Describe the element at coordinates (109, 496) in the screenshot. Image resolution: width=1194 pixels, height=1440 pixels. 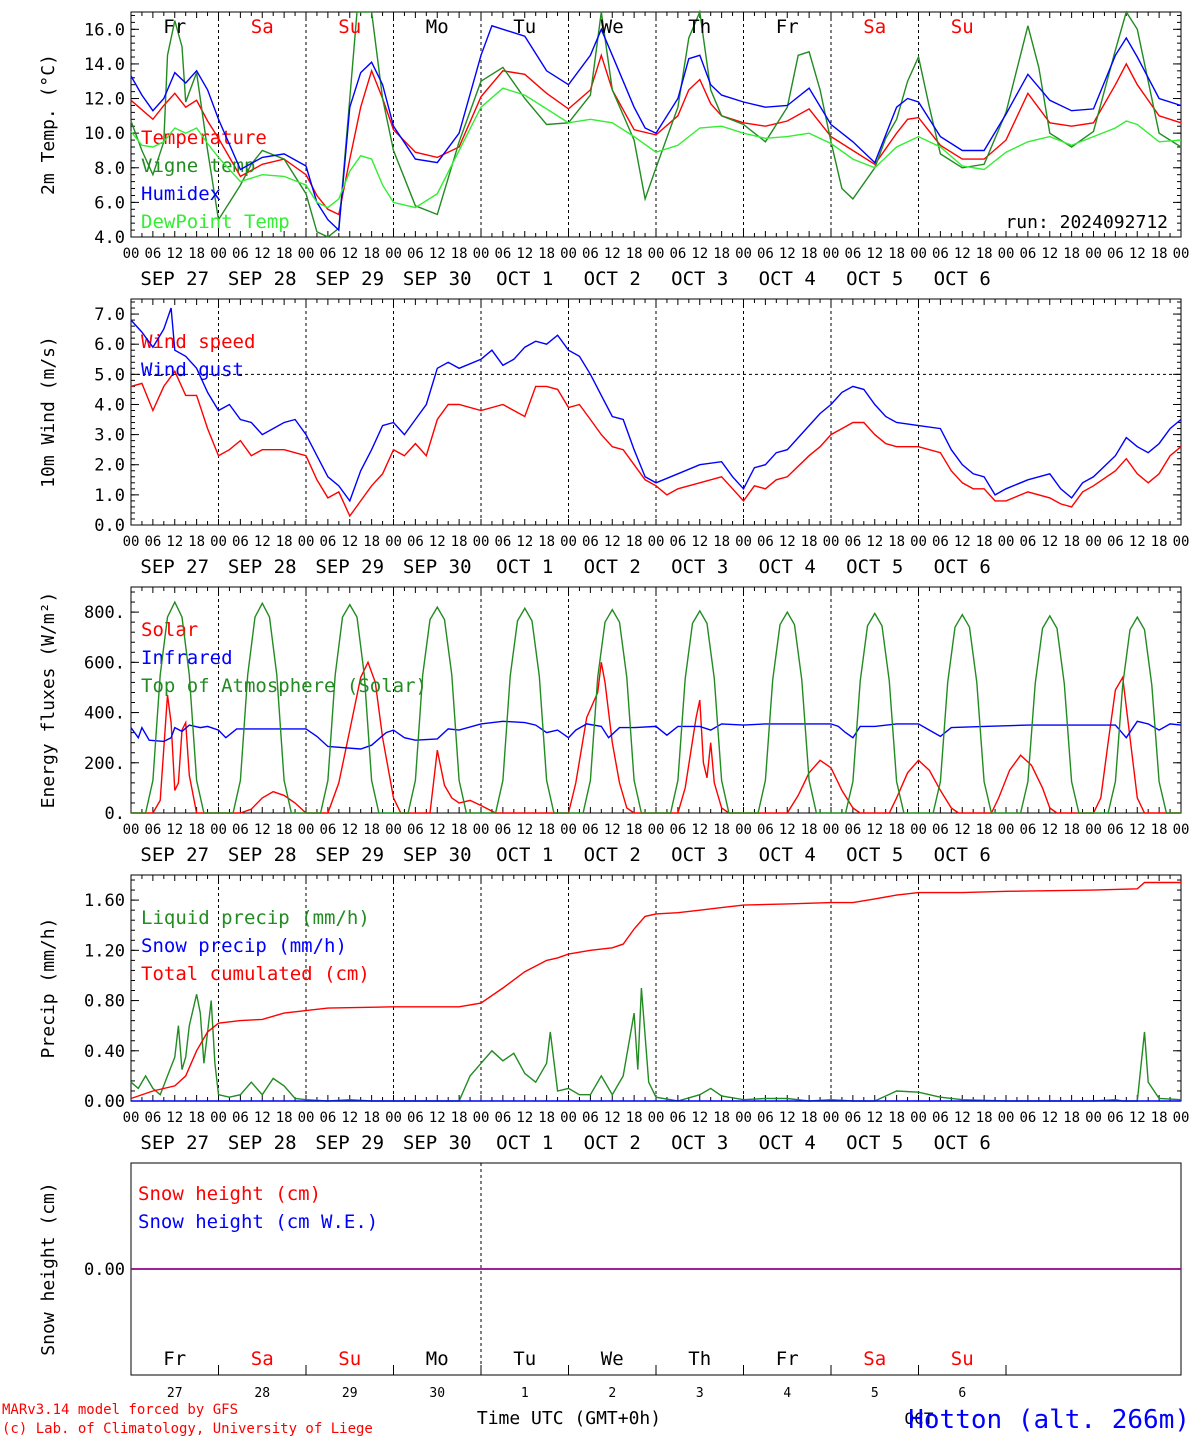
I see `y-tick-label: 1.0` at that location.